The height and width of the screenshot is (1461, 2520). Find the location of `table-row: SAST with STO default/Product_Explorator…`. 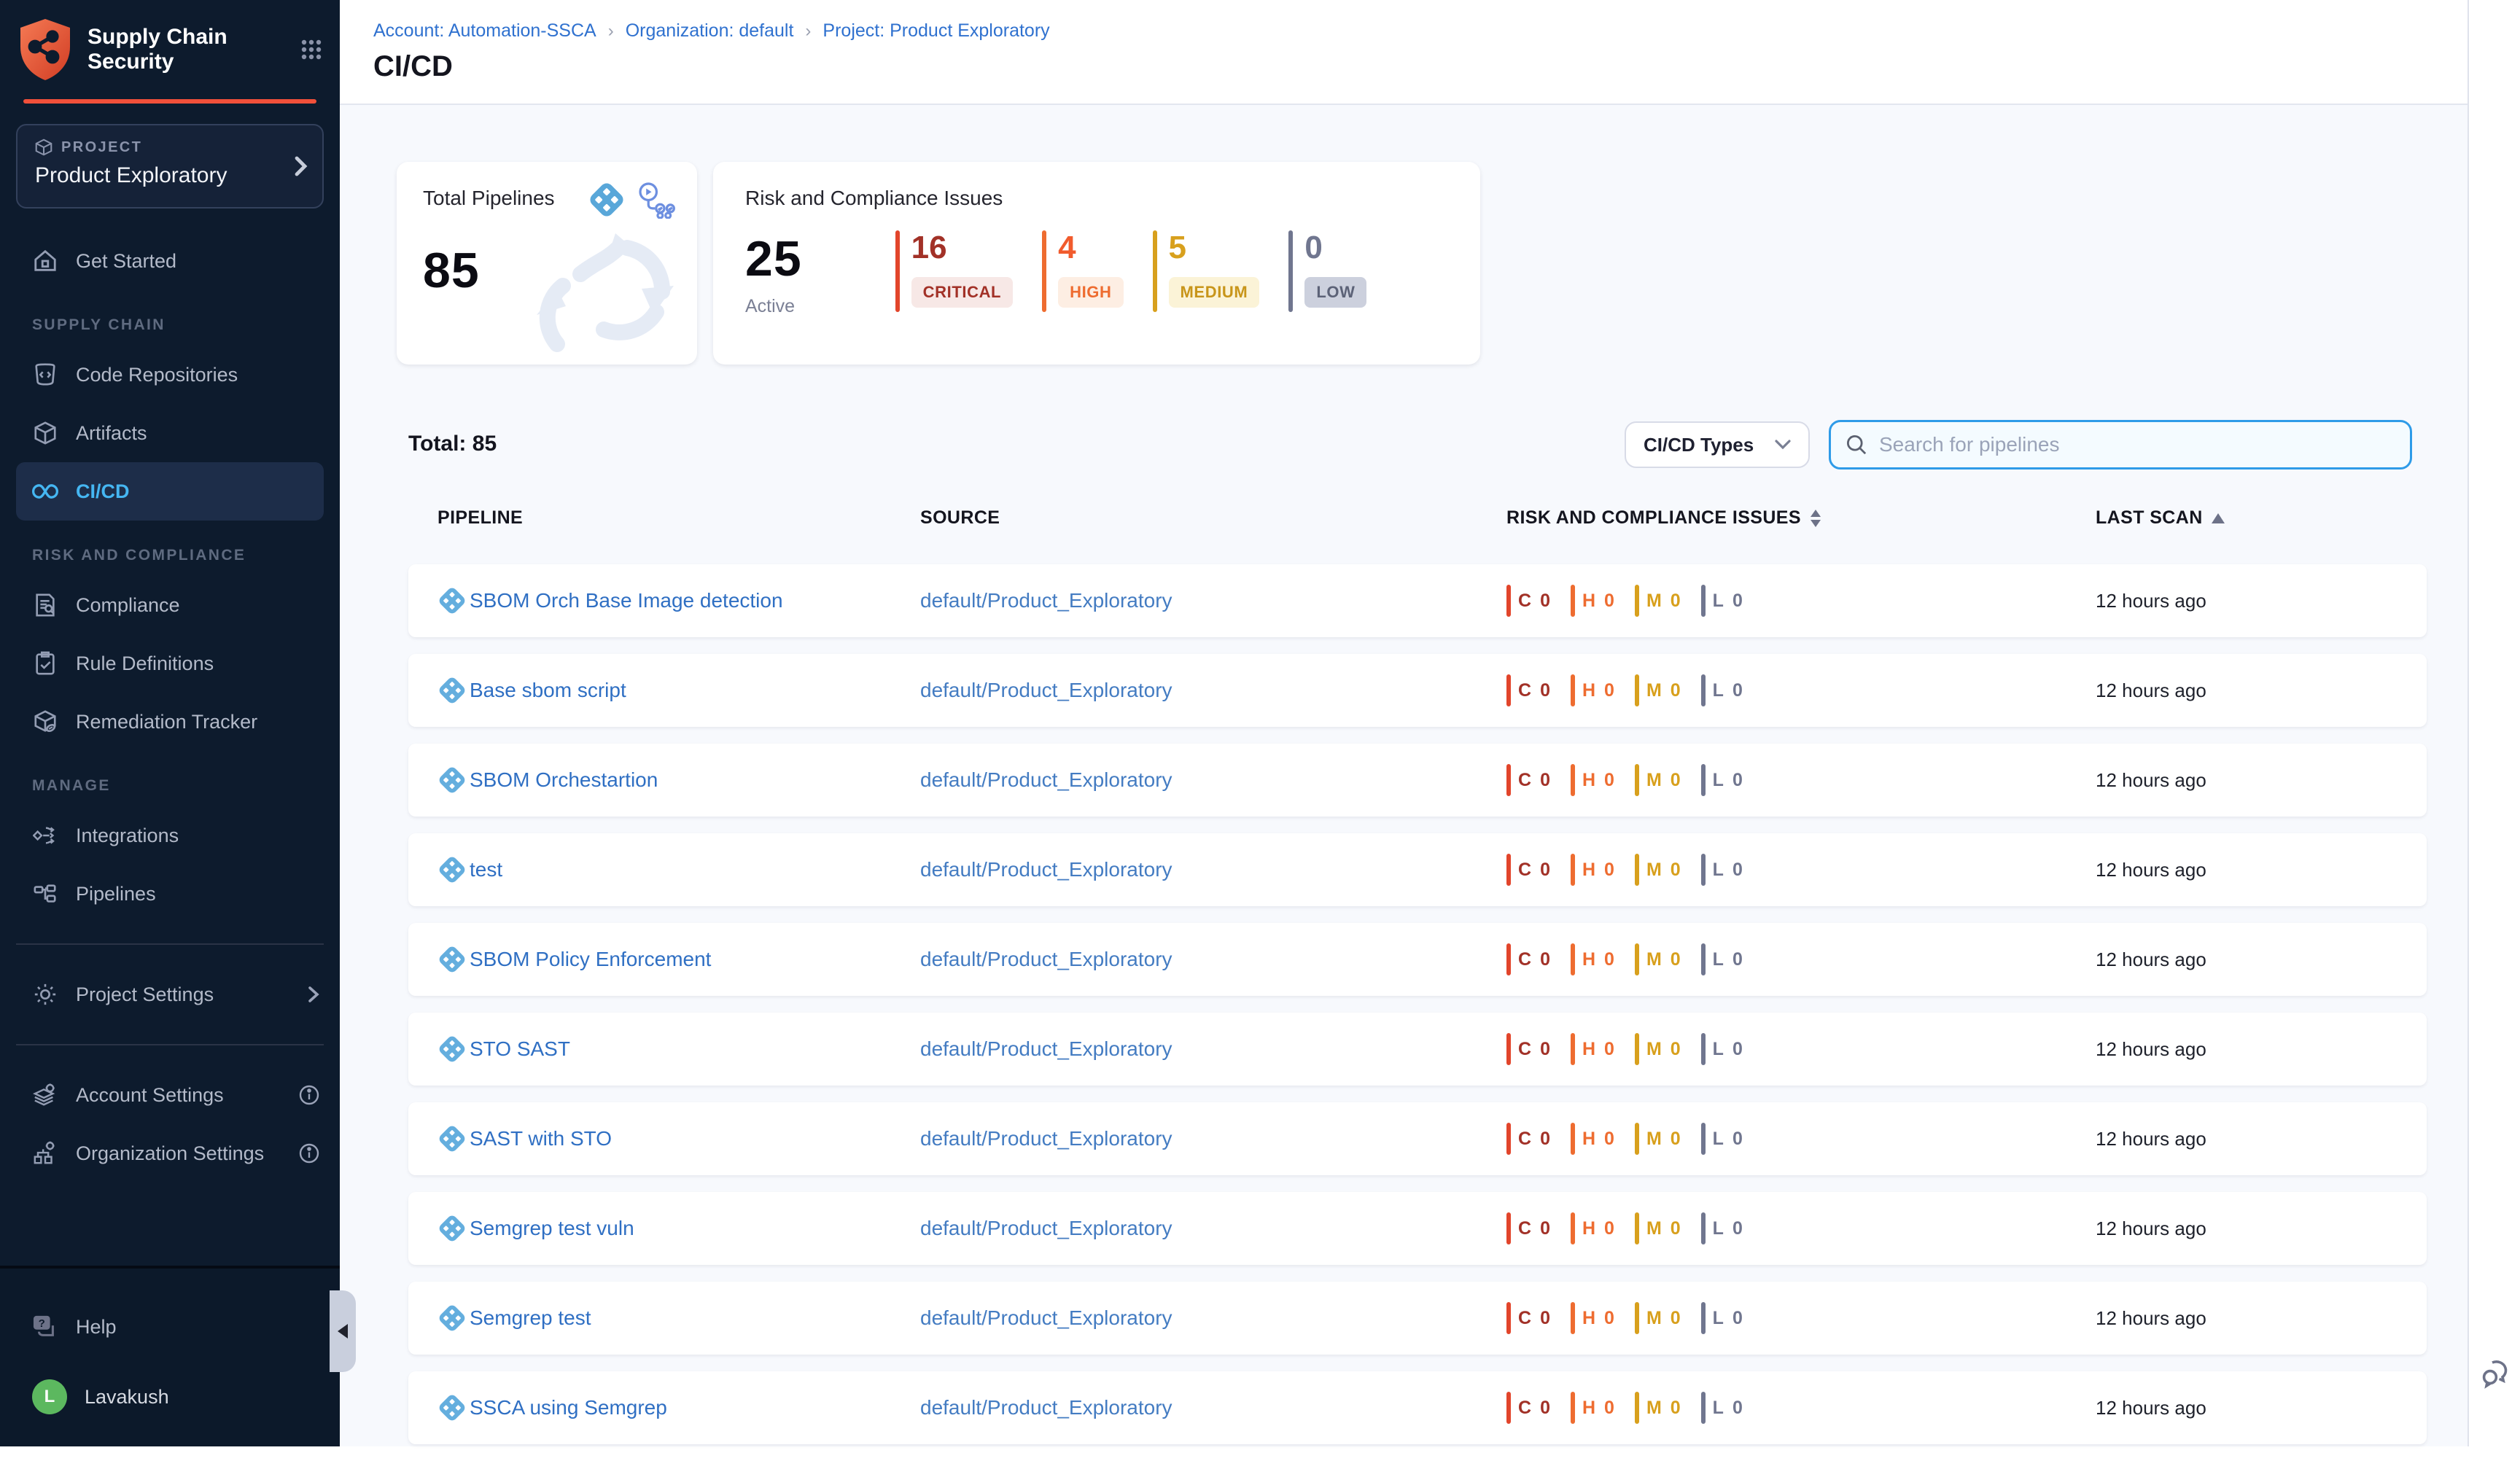

table-row: SAST with STO default/Product_Explorator… is located at coordinates (1417, 1138).